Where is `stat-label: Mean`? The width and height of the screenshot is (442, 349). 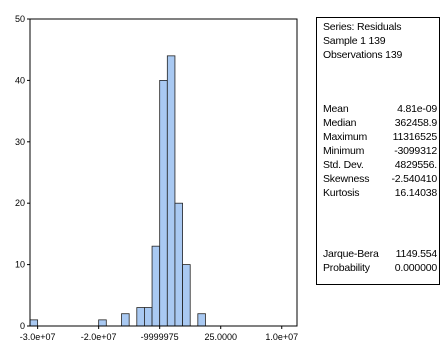 stat-label: Mean is located at coordinates (336, 109).